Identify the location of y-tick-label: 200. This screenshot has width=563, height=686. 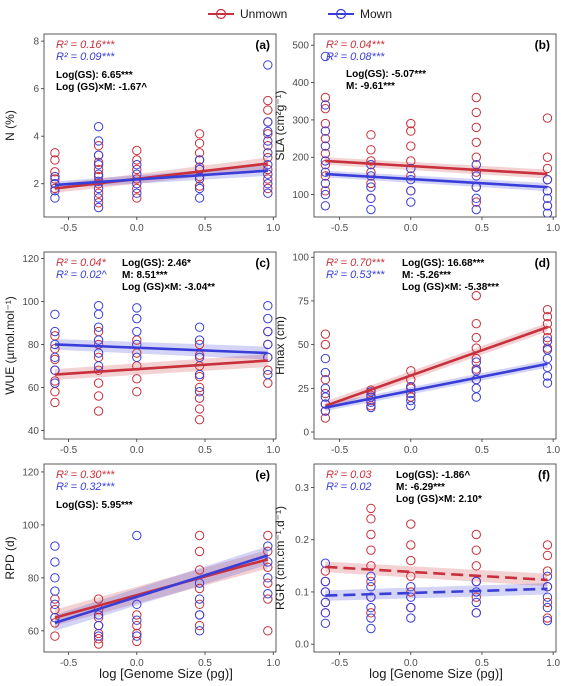
(300, 158).